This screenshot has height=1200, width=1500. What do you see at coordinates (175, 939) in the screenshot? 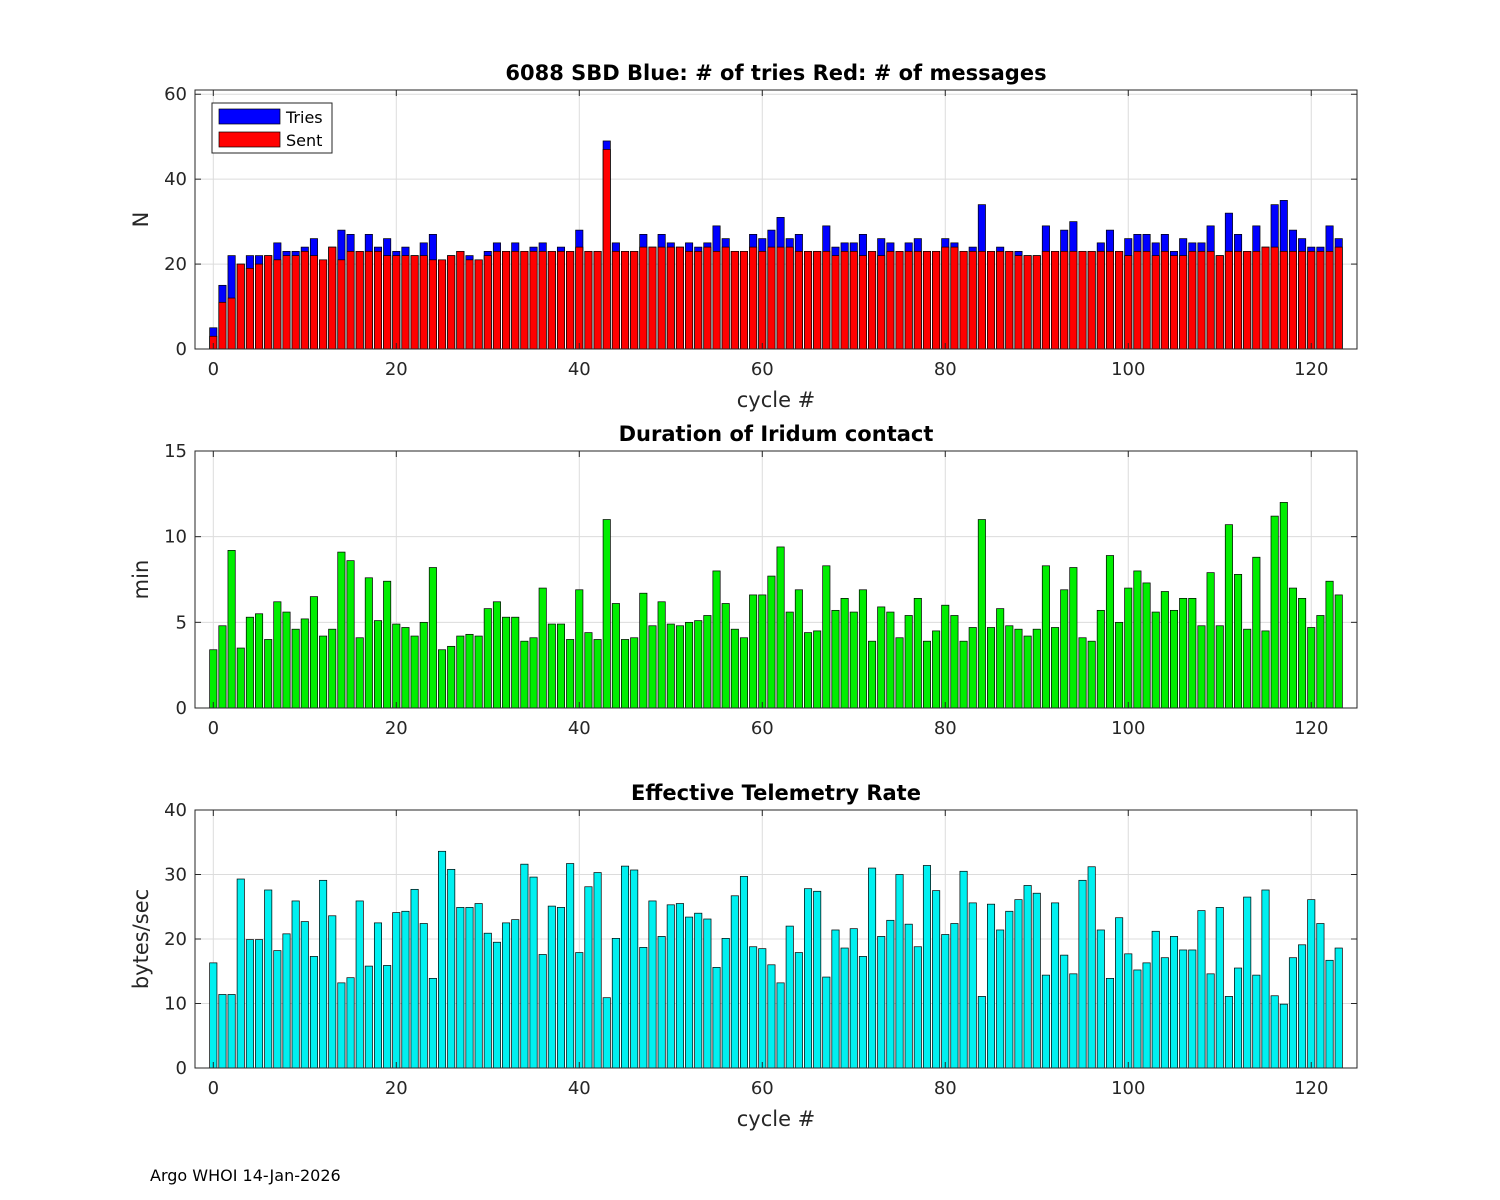
I see `y-tick-label: 20` at bounding box center [175, 939].